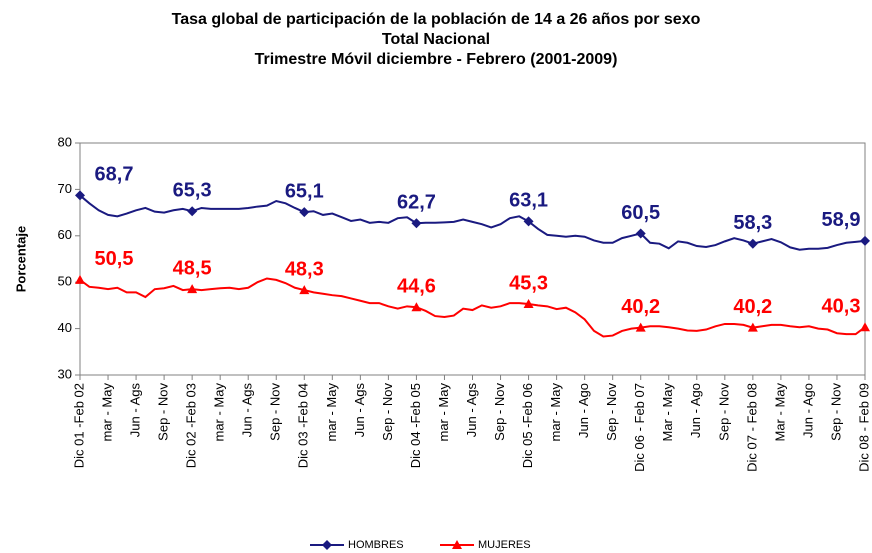  I want to click on data-label: 58,9, so click(841, 220).